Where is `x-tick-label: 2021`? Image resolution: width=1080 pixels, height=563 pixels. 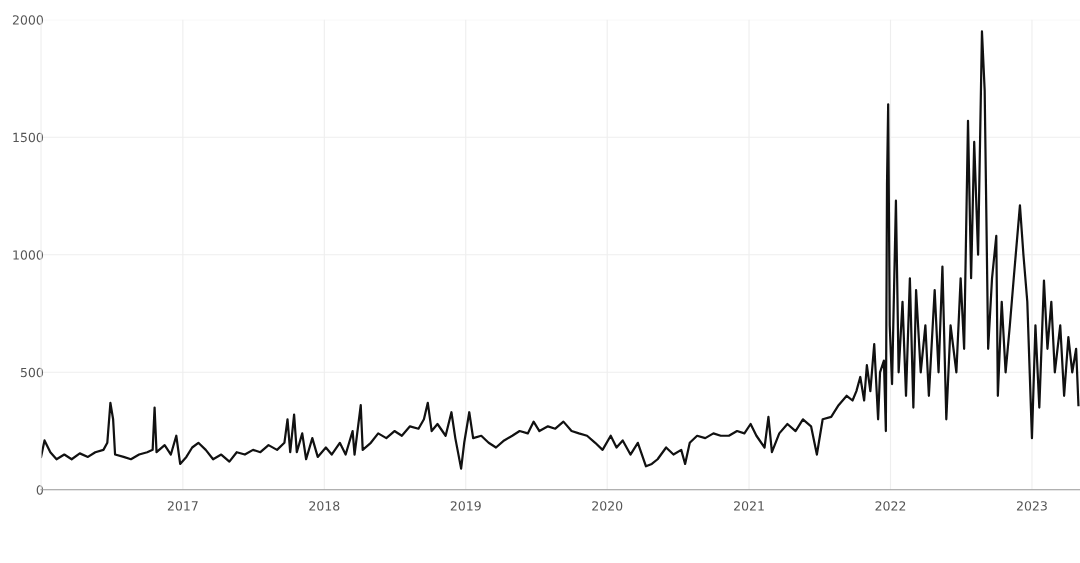
x-tick-label: 2021 is located at coordinates (749, 506).